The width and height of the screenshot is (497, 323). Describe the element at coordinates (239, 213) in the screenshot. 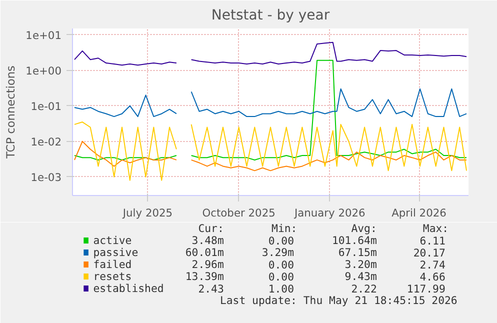

I see `x-tick-label: October 2025` at that location.